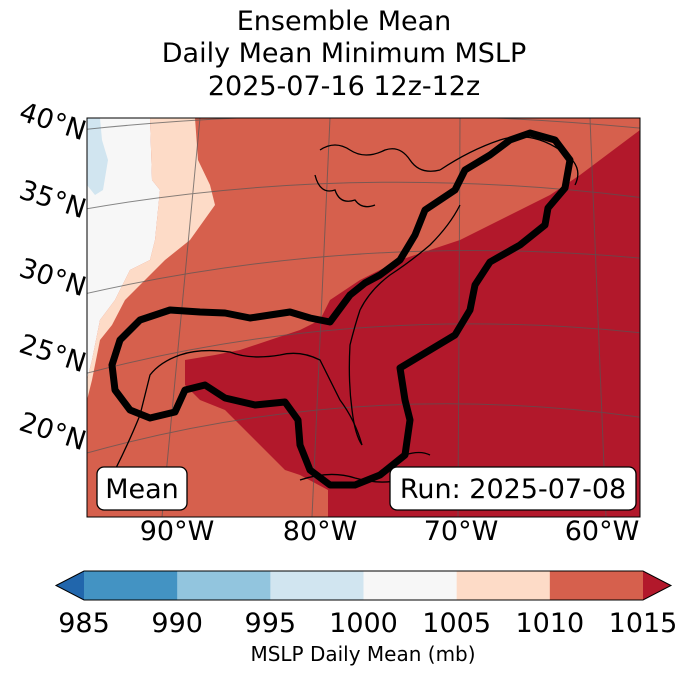 Image resolution: width=688 pixels, height=674 pixels. Describe the element at coordinates (52, 200) in the screenshot. I see `lat-label-35n: 35°N` at that location.